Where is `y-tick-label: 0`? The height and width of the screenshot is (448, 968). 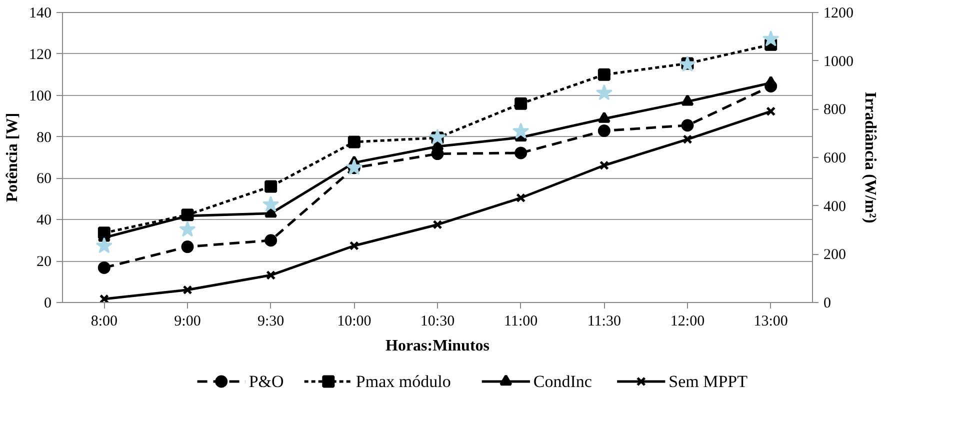
y-tick-label: 0 is located at coordinates (48, 304).